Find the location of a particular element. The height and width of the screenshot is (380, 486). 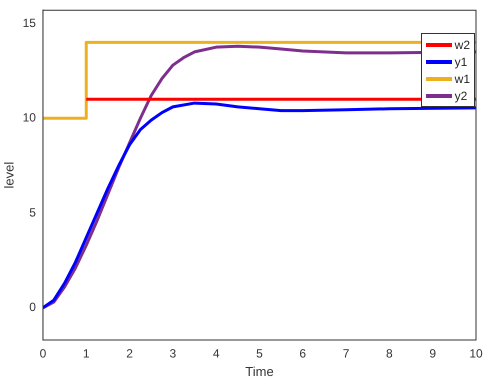

y-tick-label: 0 is located at coordinates (32, 307).